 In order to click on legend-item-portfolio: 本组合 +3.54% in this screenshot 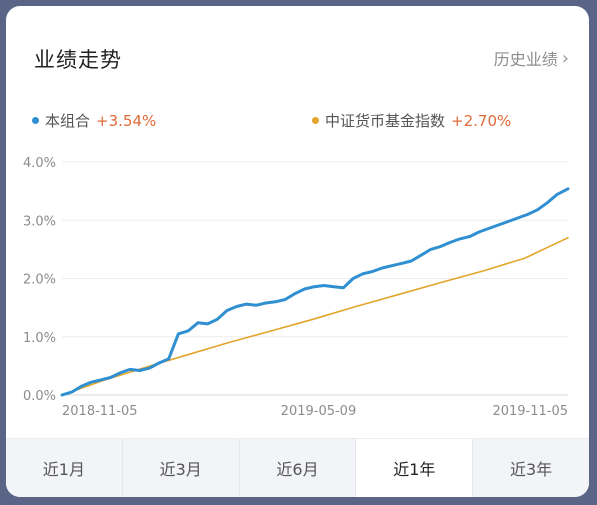, I will do `click(94, 120)`.